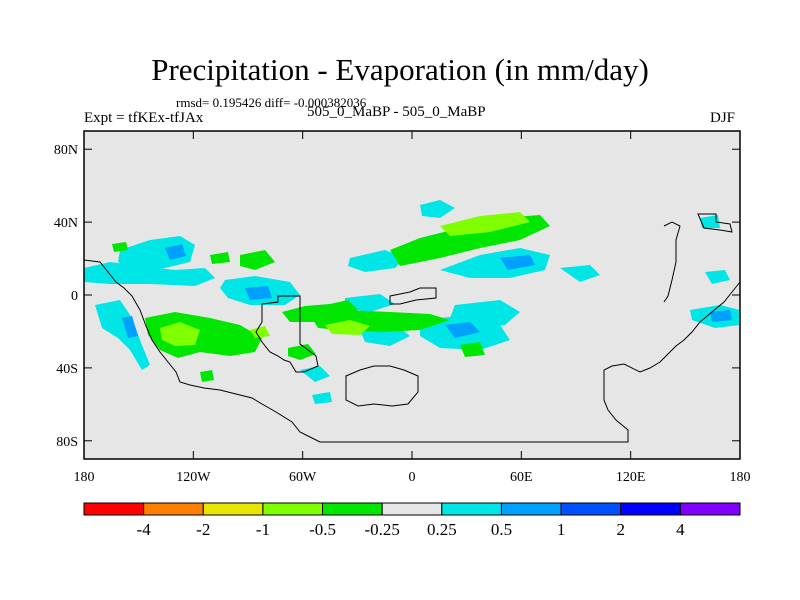 This screenshot has height=600, width=800. Describe the element at coordinates (74, 296) in the screenshot. I see `y-tick-label: 0` at that location.